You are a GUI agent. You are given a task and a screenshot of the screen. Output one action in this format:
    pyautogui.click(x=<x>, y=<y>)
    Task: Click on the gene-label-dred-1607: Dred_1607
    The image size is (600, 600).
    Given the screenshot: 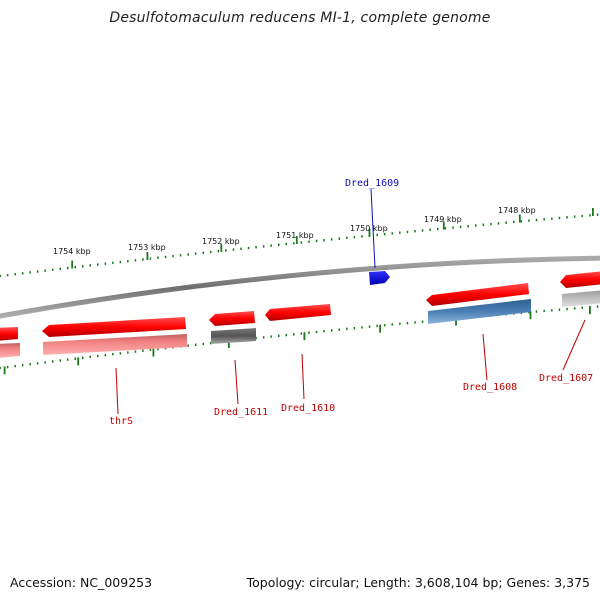 What is the action you would take?
    pyautogui.click(x=566, y=378)
    